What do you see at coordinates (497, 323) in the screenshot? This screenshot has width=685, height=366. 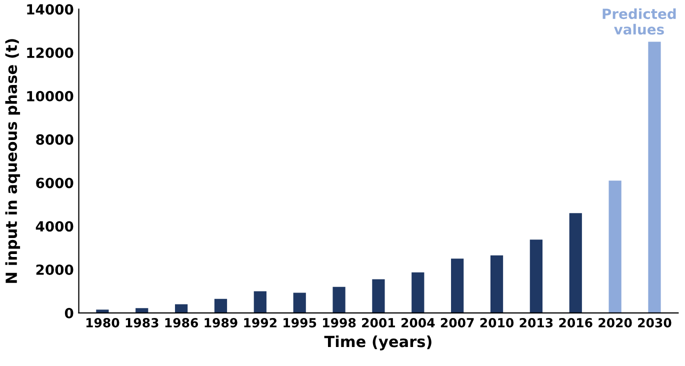 I see `x-tick-label: 2010` at bounding box center [497, 323].